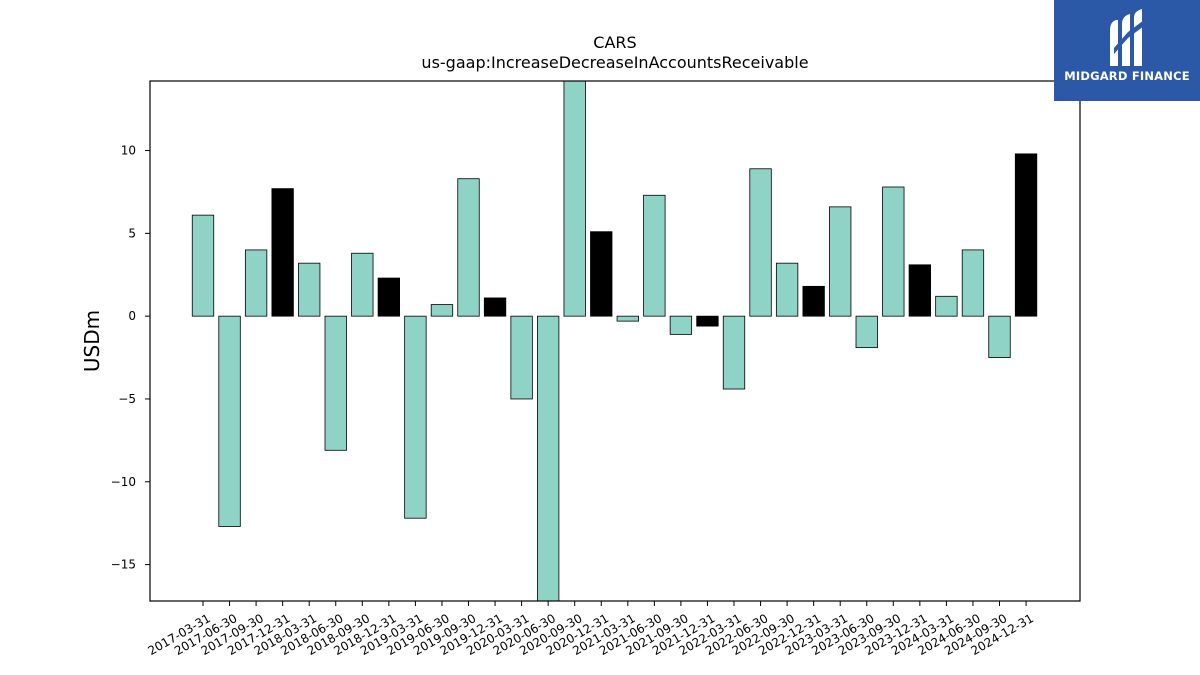 This screenshot has height=675, width=1200. What do you see at coordinates (132, 233) in the screenshot?
I see `y-tick-label: 5` at bounding box center [132, 233].